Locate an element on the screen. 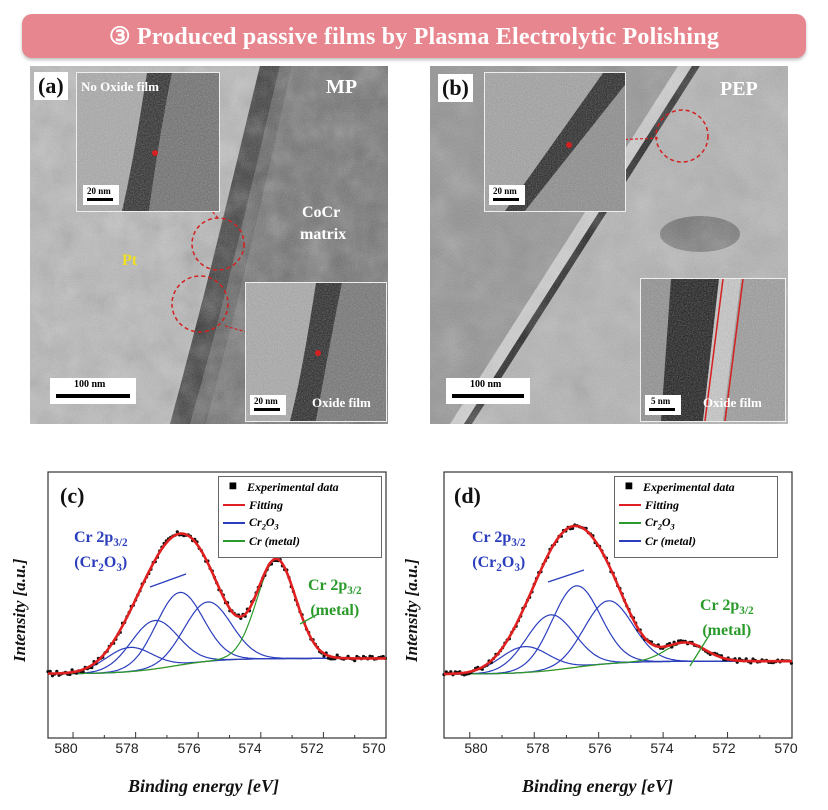 Image resolution: width=828 pixels, height=810 pixels. y-axis-label-d: Intensity [a.u.] is located at coordinates (411, 610).